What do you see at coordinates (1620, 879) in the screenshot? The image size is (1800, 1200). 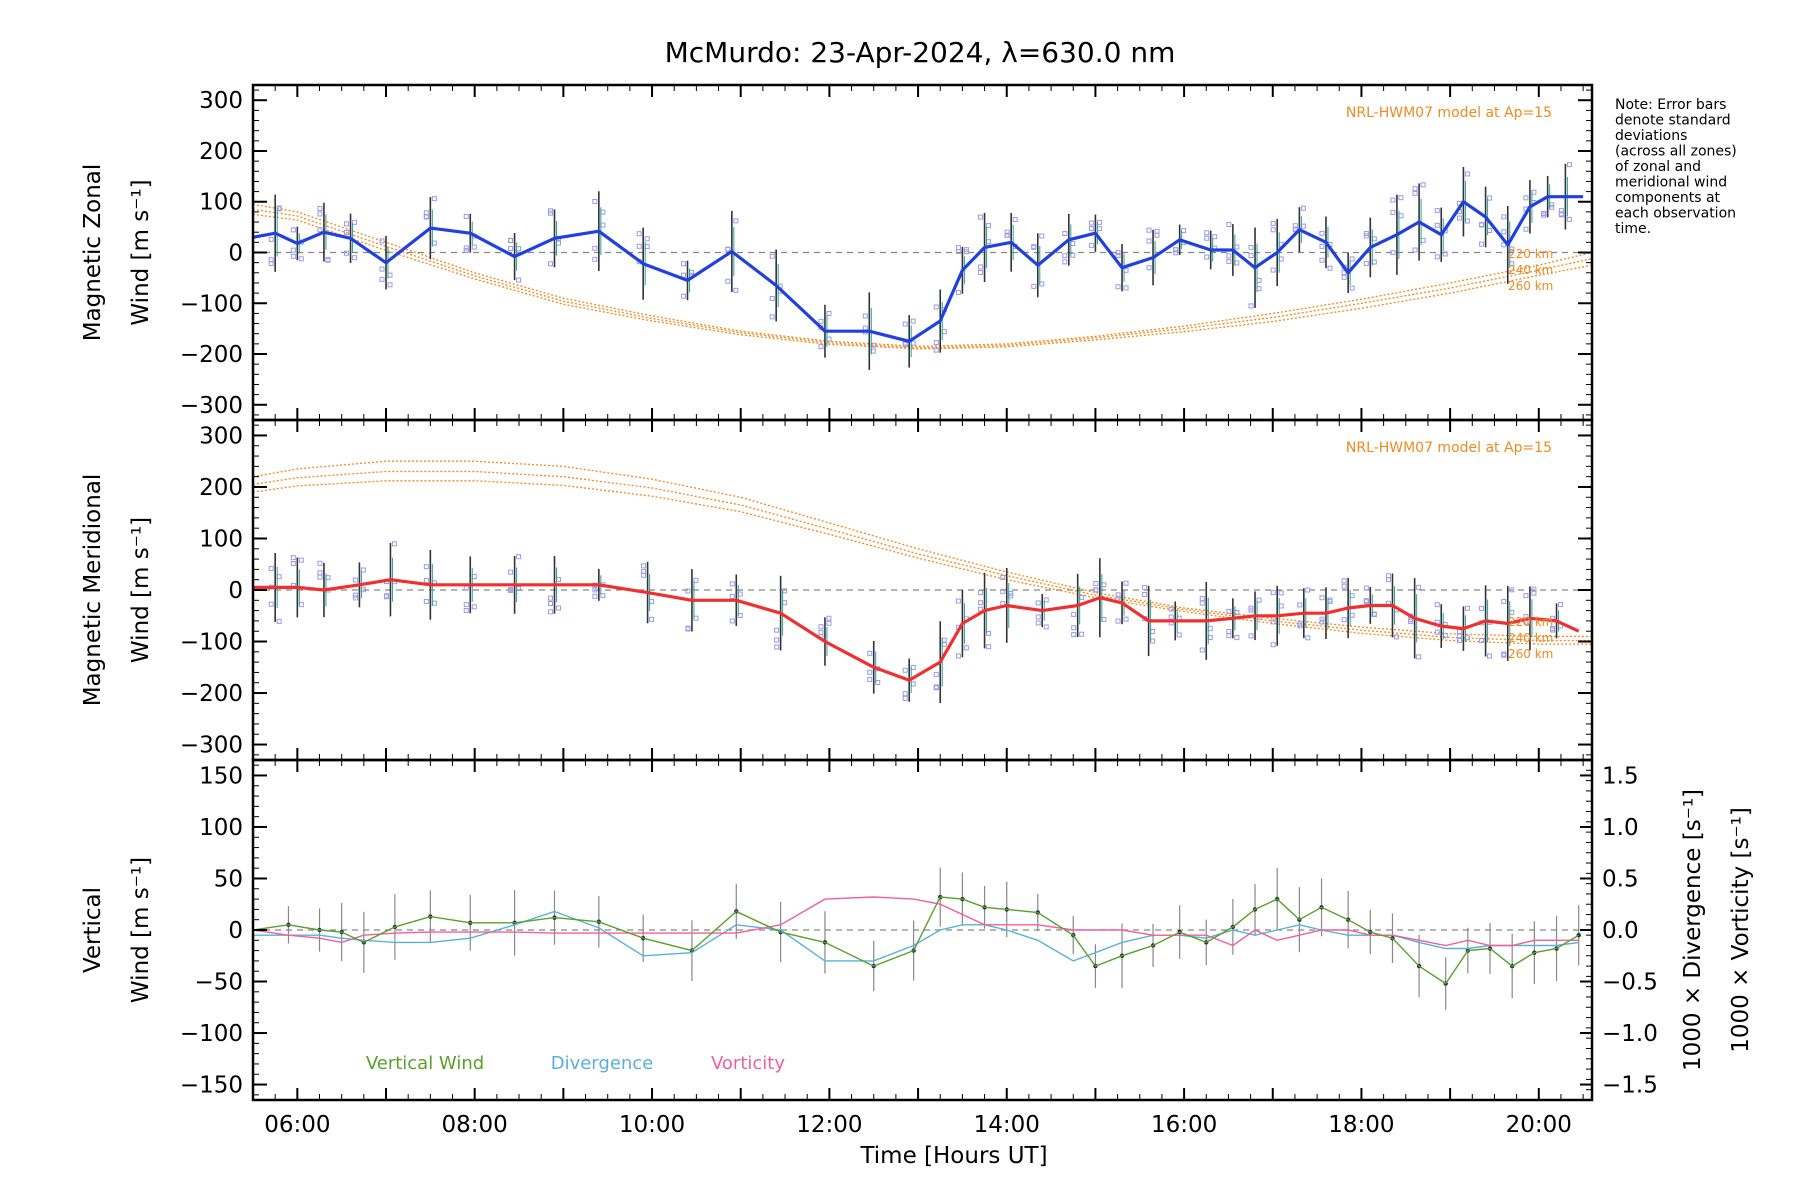 I see `y2-tick-label: 0.5` at bounding box center [1620, 879].